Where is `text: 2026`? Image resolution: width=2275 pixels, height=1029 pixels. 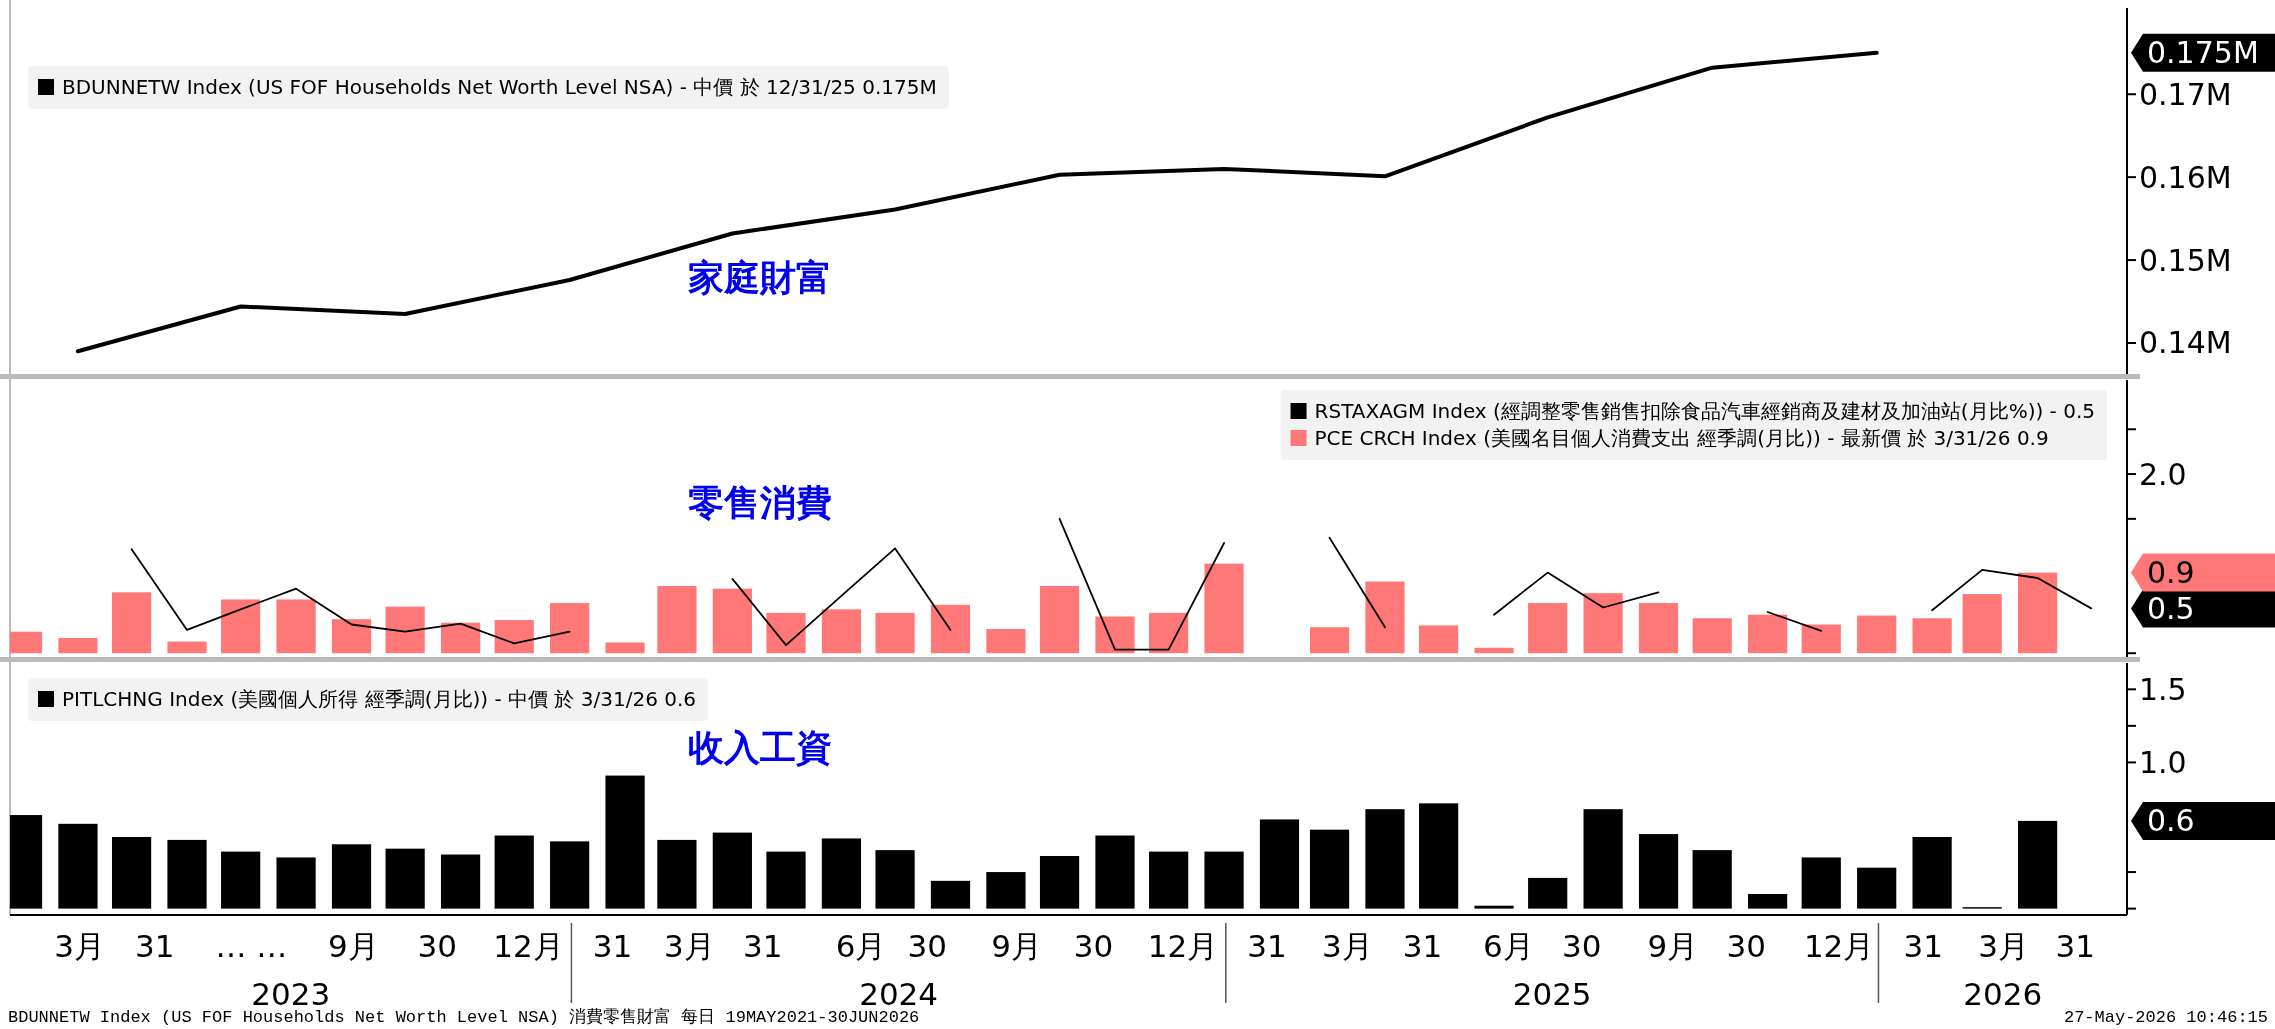
text: 2026 is located at coordinates (2003, 994).